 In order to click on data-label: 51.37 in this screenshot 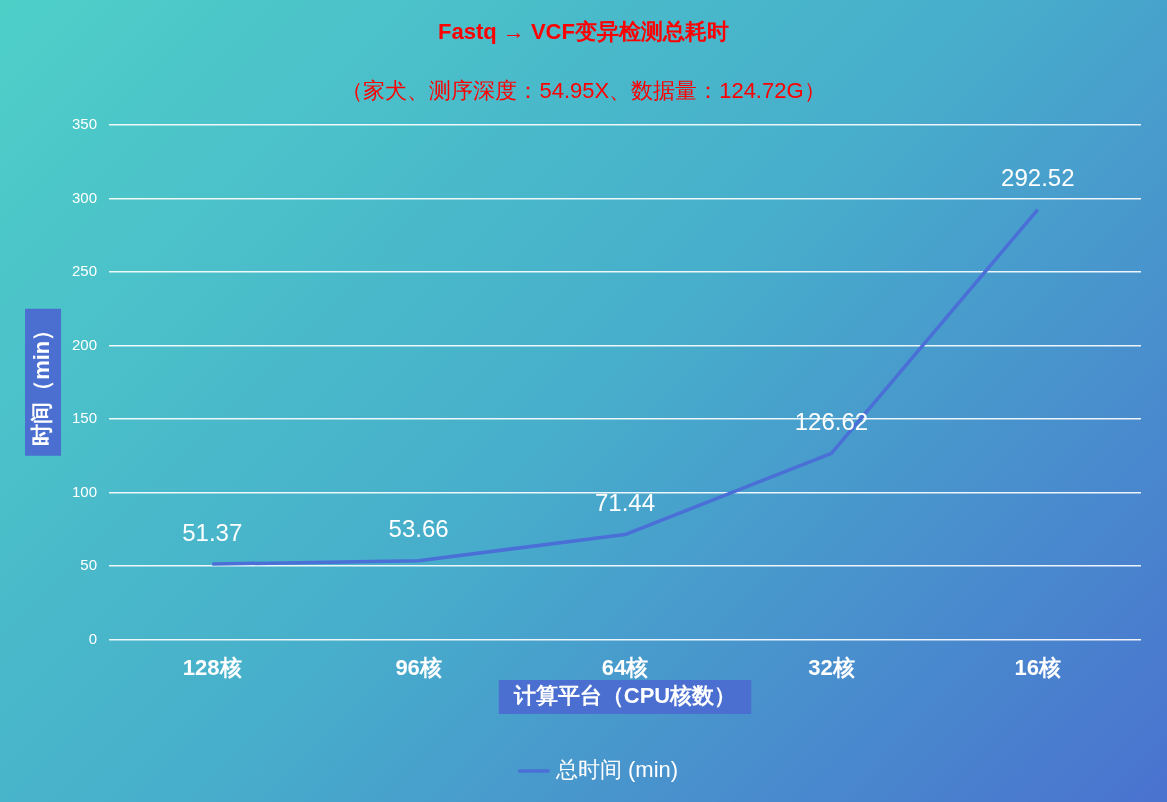, I will do `click(212, 532)`.